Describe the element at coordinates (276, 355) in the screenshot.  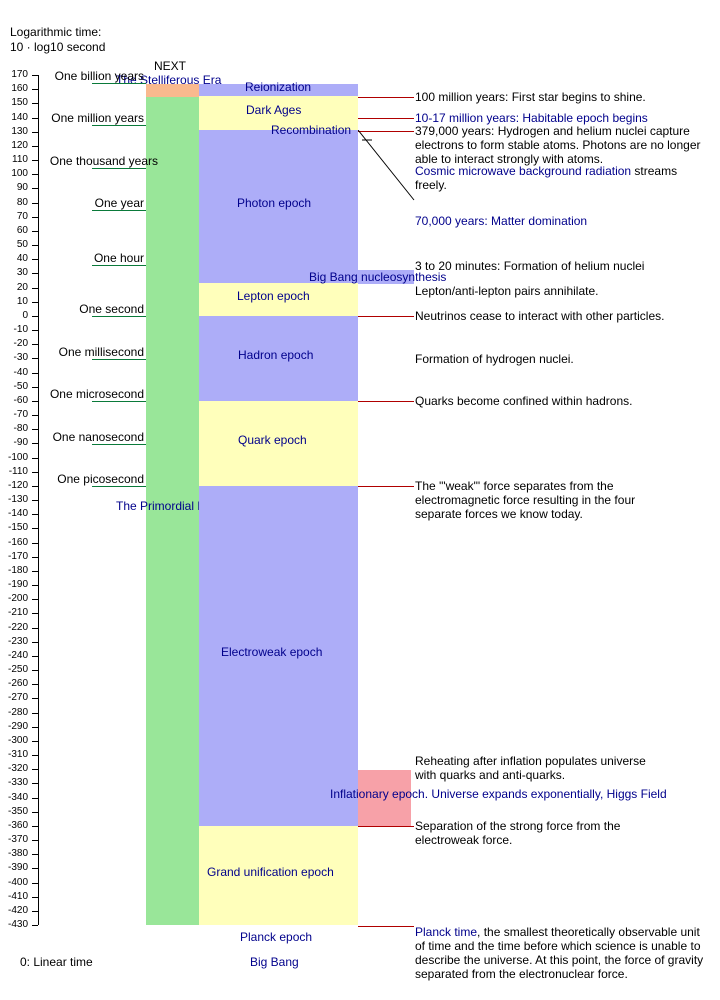
I see `epoch-label-hadron: Hadron epoch` at that location.